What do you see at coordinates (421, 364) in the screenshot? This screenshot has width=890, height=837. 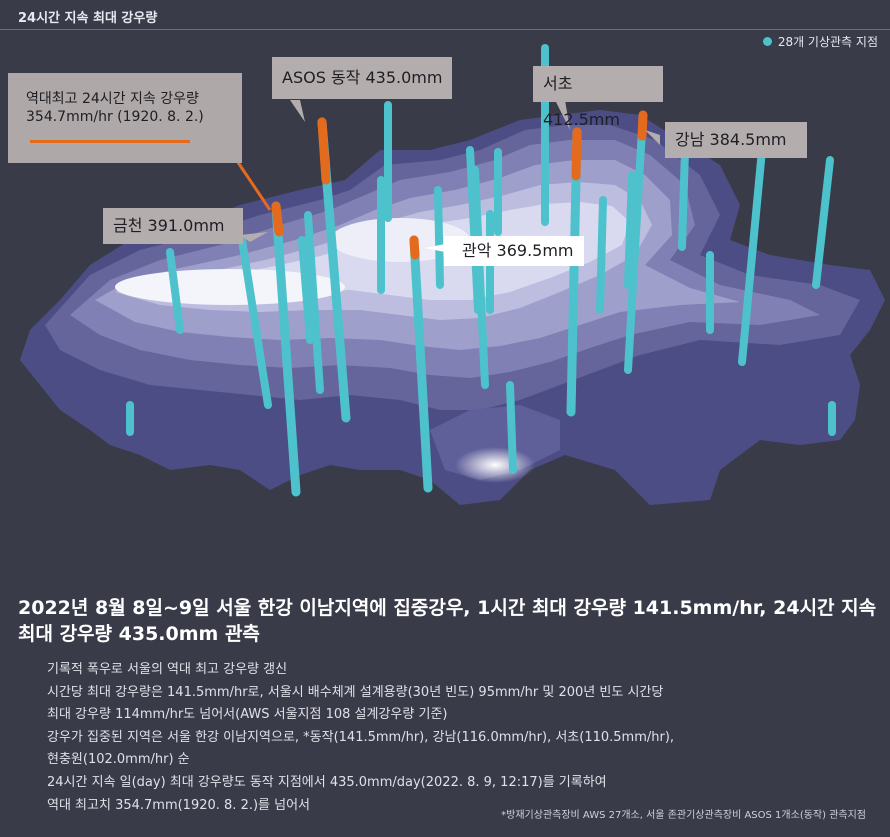 I see `station-pillar-gwanak` at bounding box center [421, 364].